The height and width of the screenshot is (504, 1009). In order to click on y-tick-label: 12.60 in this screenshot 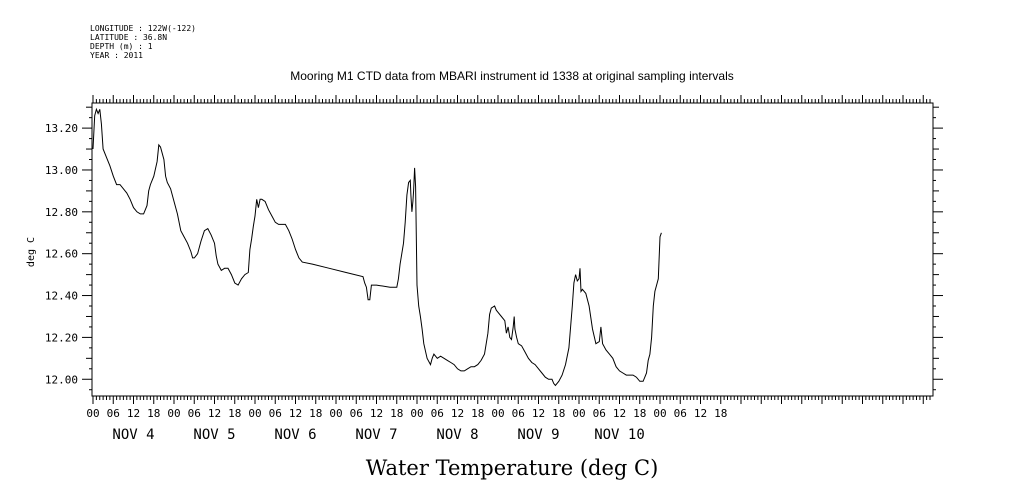, I will do `click(61, 254)`.